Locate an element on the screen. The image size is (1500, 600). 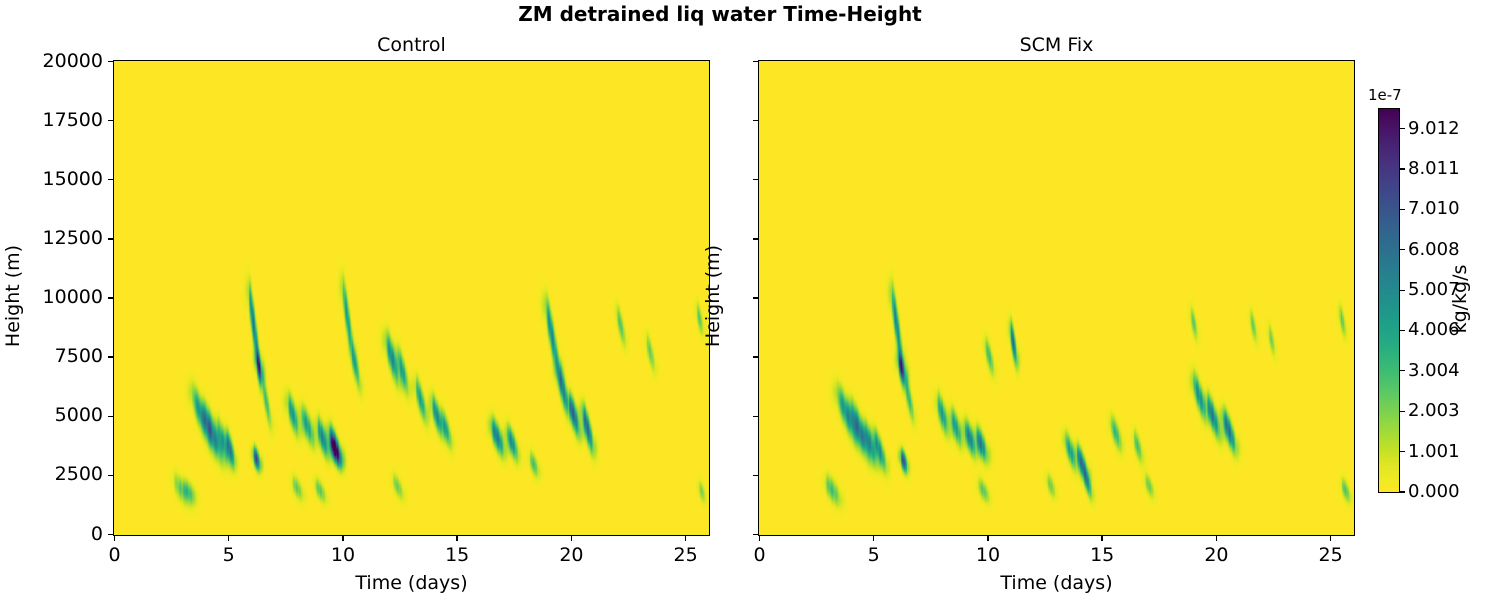
y-tick-label: 0 is located at coordinates (96, 533).